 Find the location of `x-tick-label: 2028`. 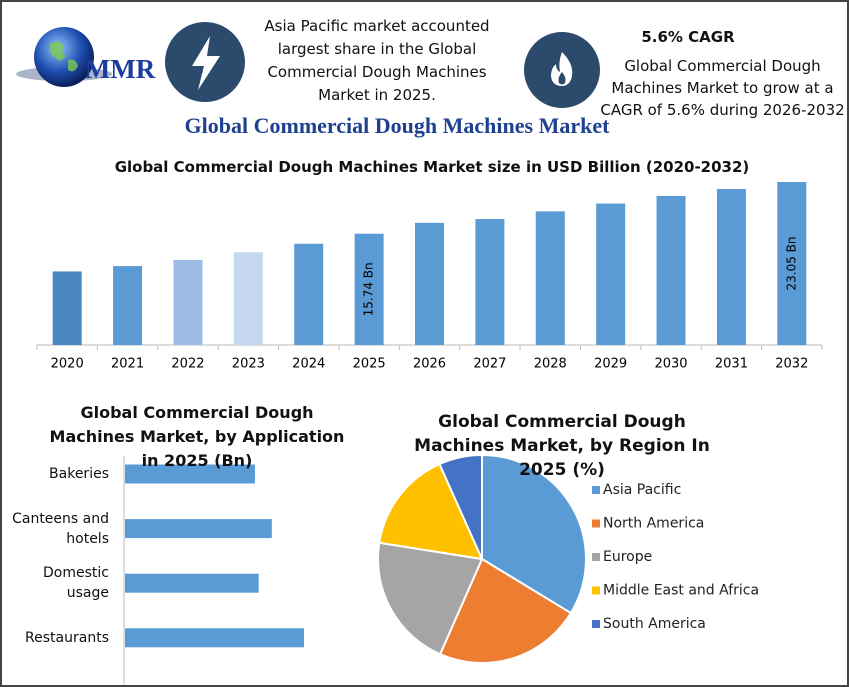

x-tick-label: 2028 is located at coordinates (550, 364).